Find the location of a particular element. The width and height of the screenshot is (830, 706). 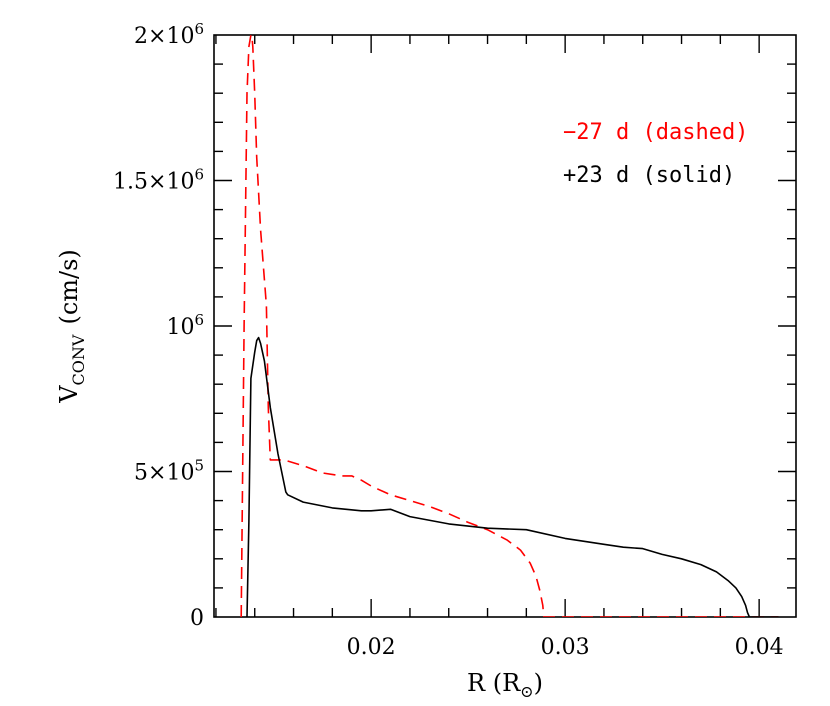

x-tick-labels: 0.02 0.03 0.04 is located at coordinates (565, 647).